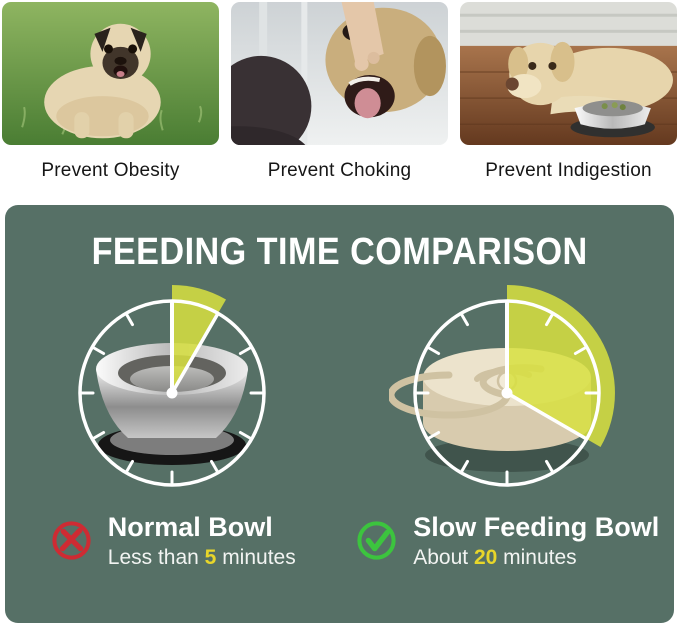 This screenshot has height=636, width=679. I want to click on slow-bowl-legend: Slow Feeding Bowl About 20 minutes, so click(507, 540).